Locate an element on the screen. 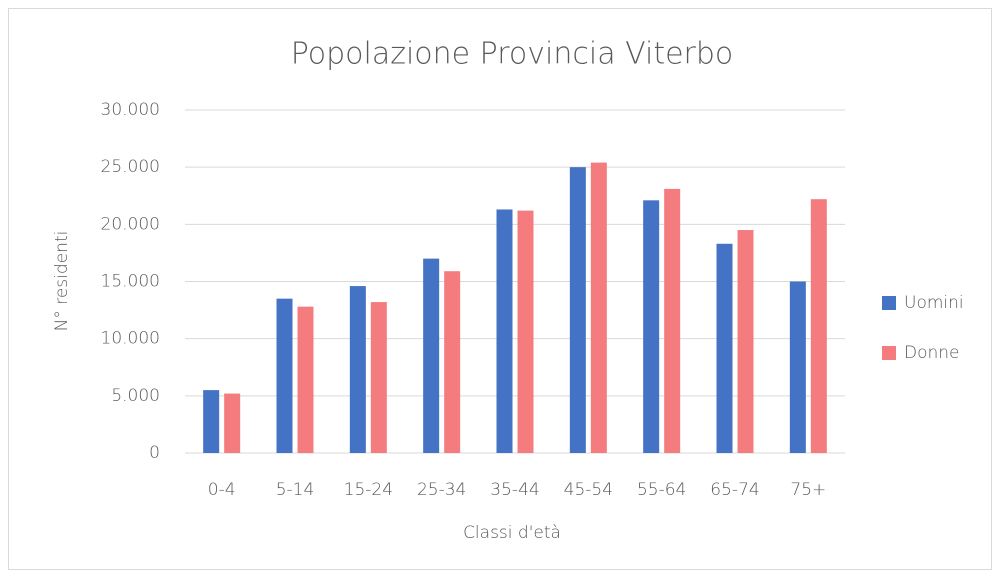 Image resolution: width=1000 pixels, height=578 pixels. y-axis-label: N° residenti is located at coordinates (62, 281).